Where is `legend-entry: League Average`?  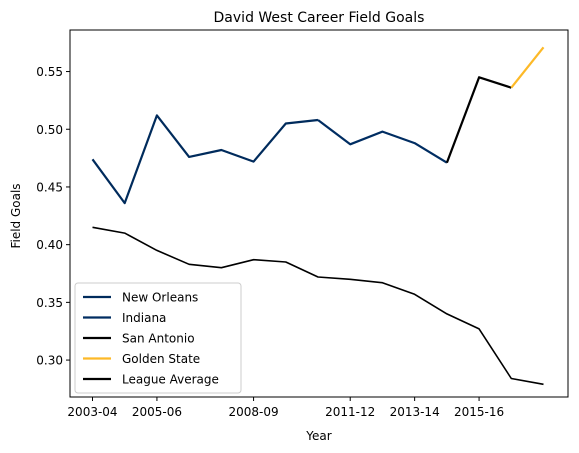 legend-entry: League Average is located at coordinates (170, 380).